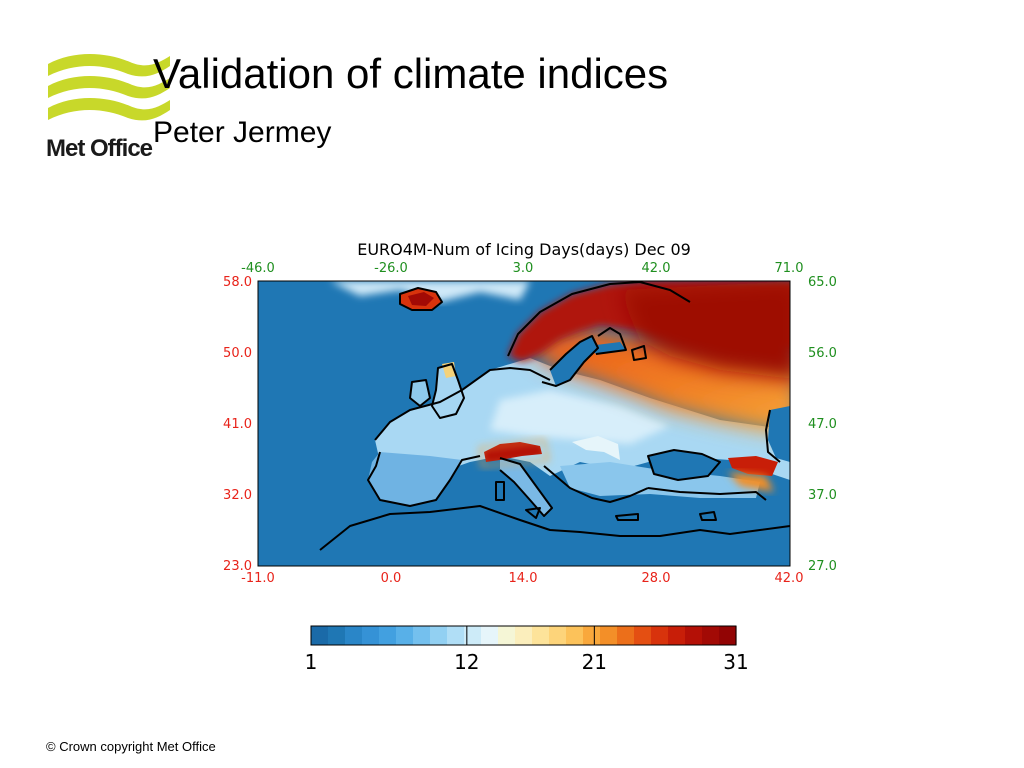 The image size is (1024, 768). What do you see at coordinates (707, 494) in the screenshot?
I see `coast-turkey` at bounding box center [707, 494].